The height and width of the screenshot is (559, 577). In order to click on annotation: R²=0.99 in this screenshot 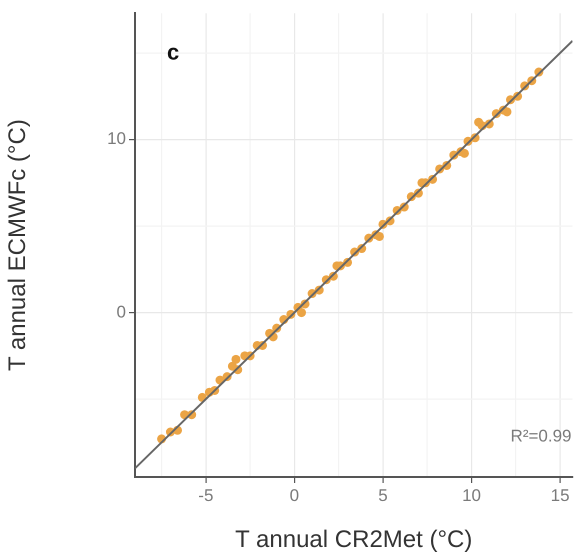, I will do `click(541, 436)`.